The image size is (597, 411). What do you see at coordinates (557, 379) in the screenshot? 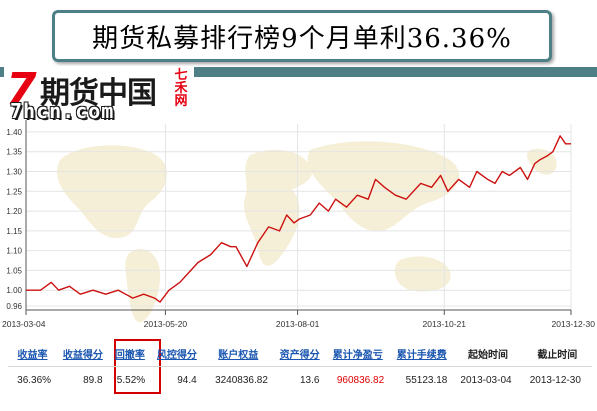
I see `value-end-date: 2013-12-30` at bounding box center [557, 379].